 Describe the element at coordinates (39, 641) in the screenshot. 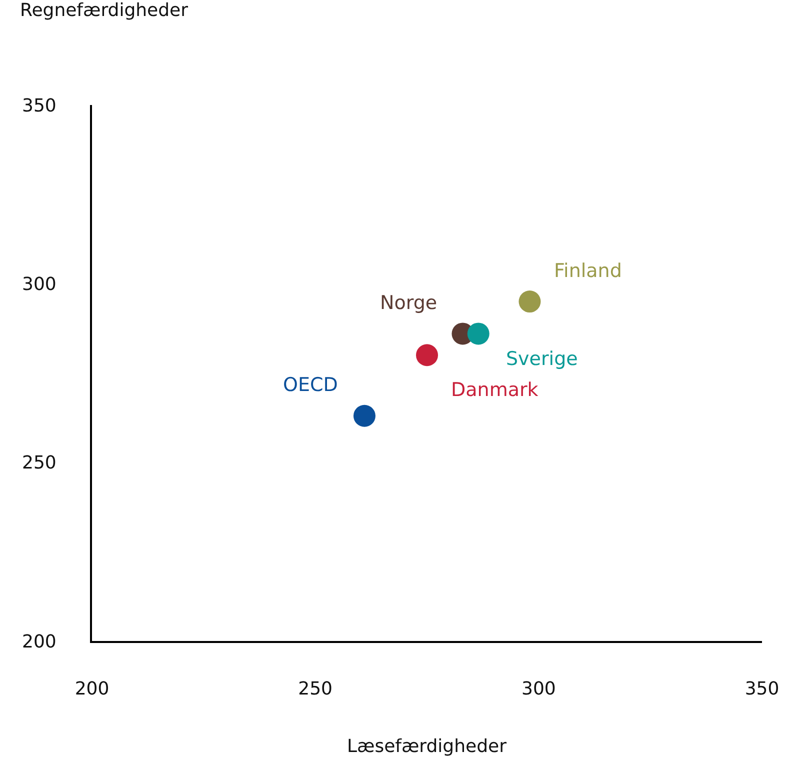

I see `y-tick-label: 200` at that location.